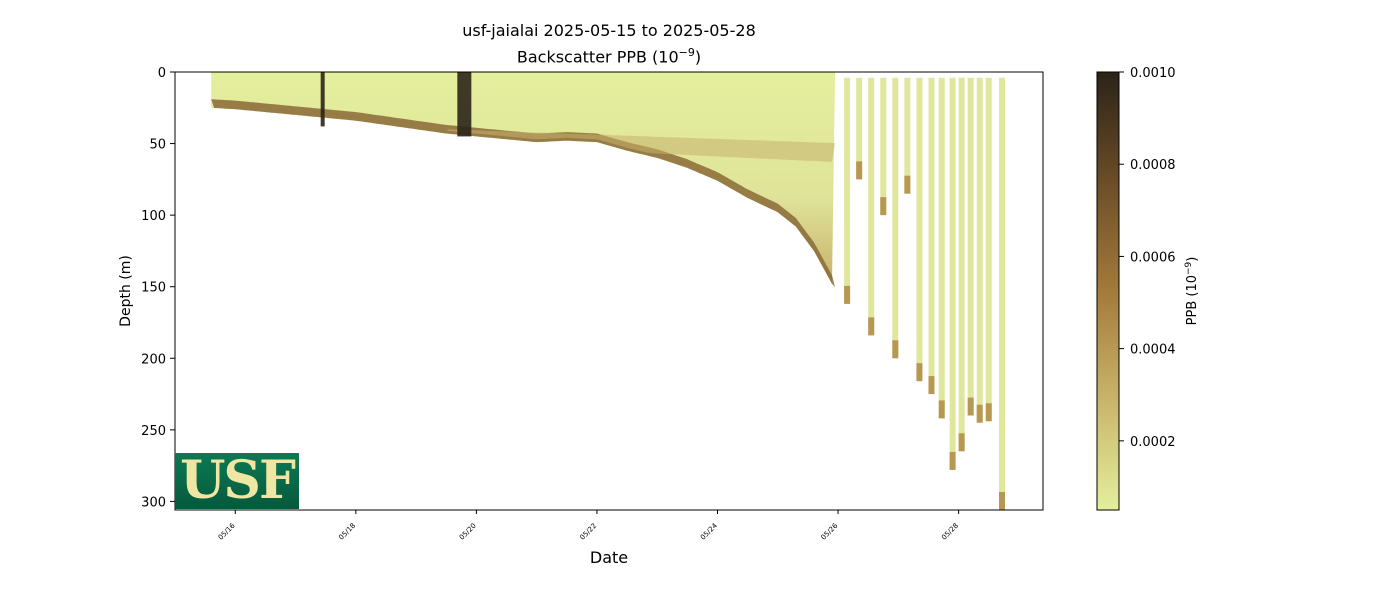 This screenshot has width=1400, height=600. I want to click on x-tick-label: 05/16, so click(227, 531).